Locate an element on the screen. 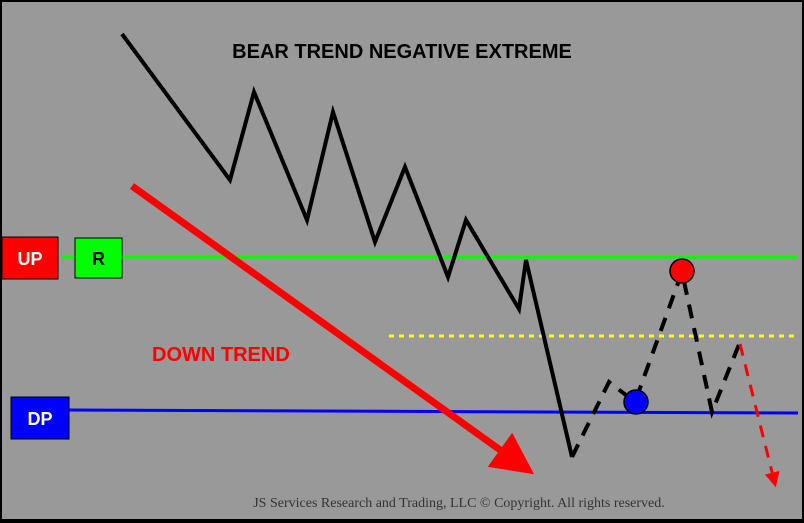 The height and width of the screenshot is (523, 804). dp-label: DP is located at coordinates (39, 419).